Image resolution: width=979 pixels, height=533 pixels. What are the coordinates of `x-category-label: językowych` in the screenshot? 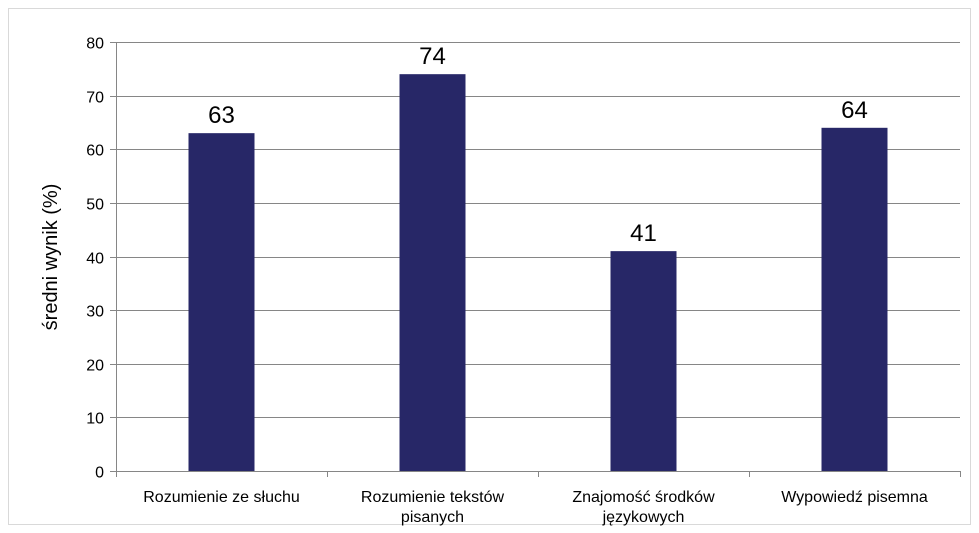 It's located at (643, 517).